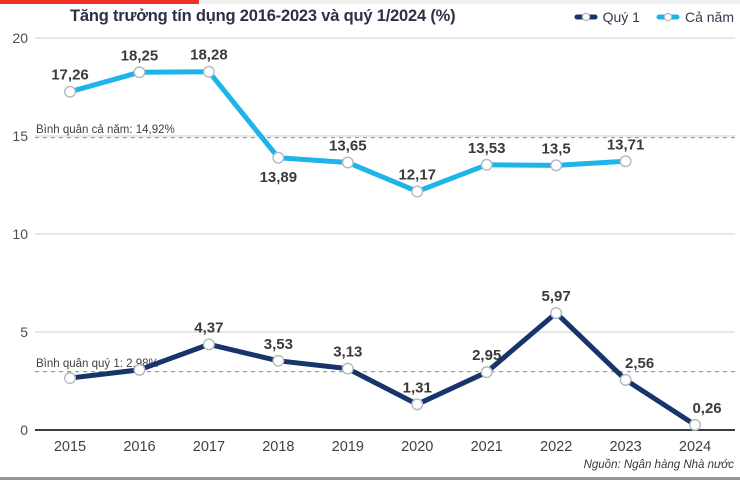 The image size is (740, 488). I want to click on x-tick-label: 2022, so click(556, 447).